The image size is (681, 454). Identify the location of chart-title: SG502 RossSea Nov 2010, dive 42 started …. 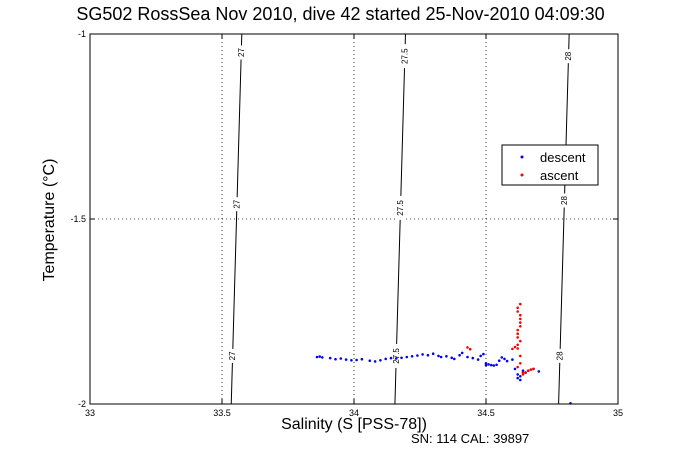
(340, 14).